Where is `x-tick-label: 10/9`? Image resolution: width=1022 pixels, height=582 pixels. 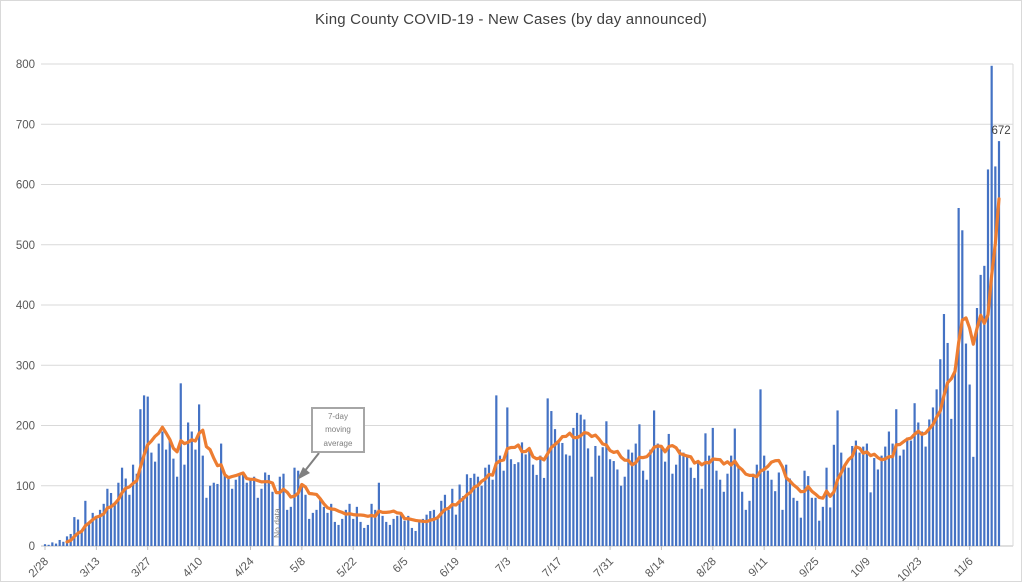
x-tick-label: 10/9 is located at coordinates (861, 568).